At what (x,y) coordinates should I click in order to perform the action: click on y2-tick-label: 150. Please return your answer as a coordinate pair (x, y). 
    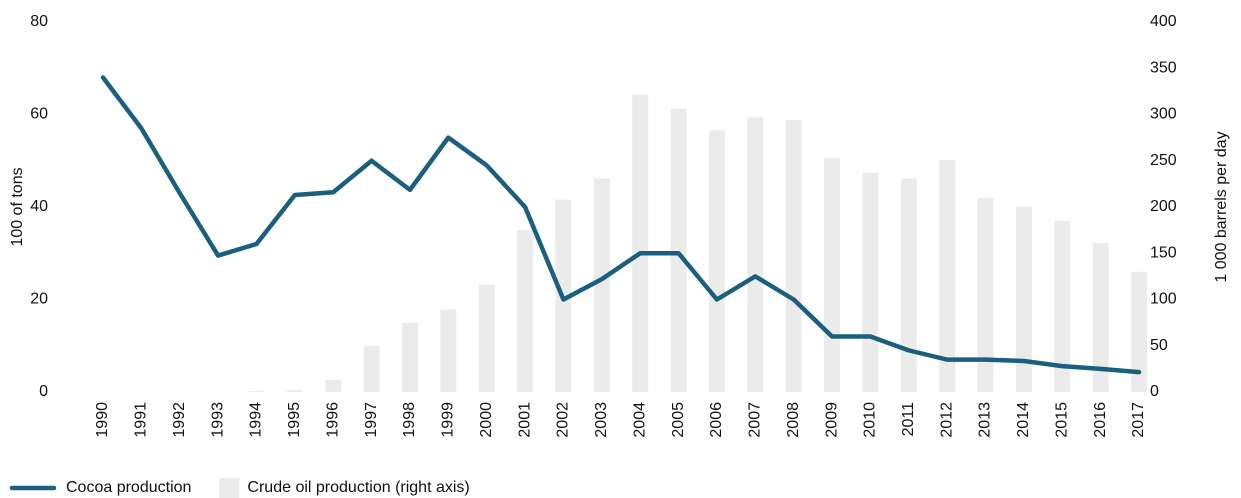
    Looking at the image, I should click on (1163, 252).